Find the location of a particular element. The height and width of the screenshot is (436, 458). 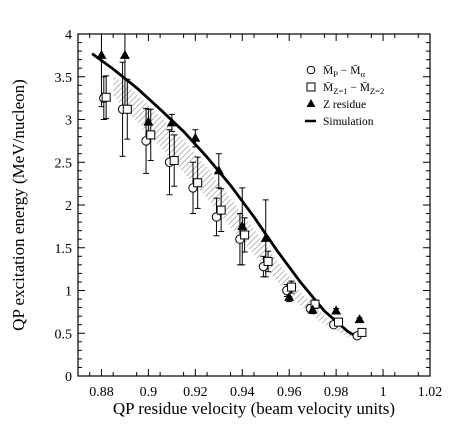

x-tick-label: 0.96 is located at coordinates (289, 392).